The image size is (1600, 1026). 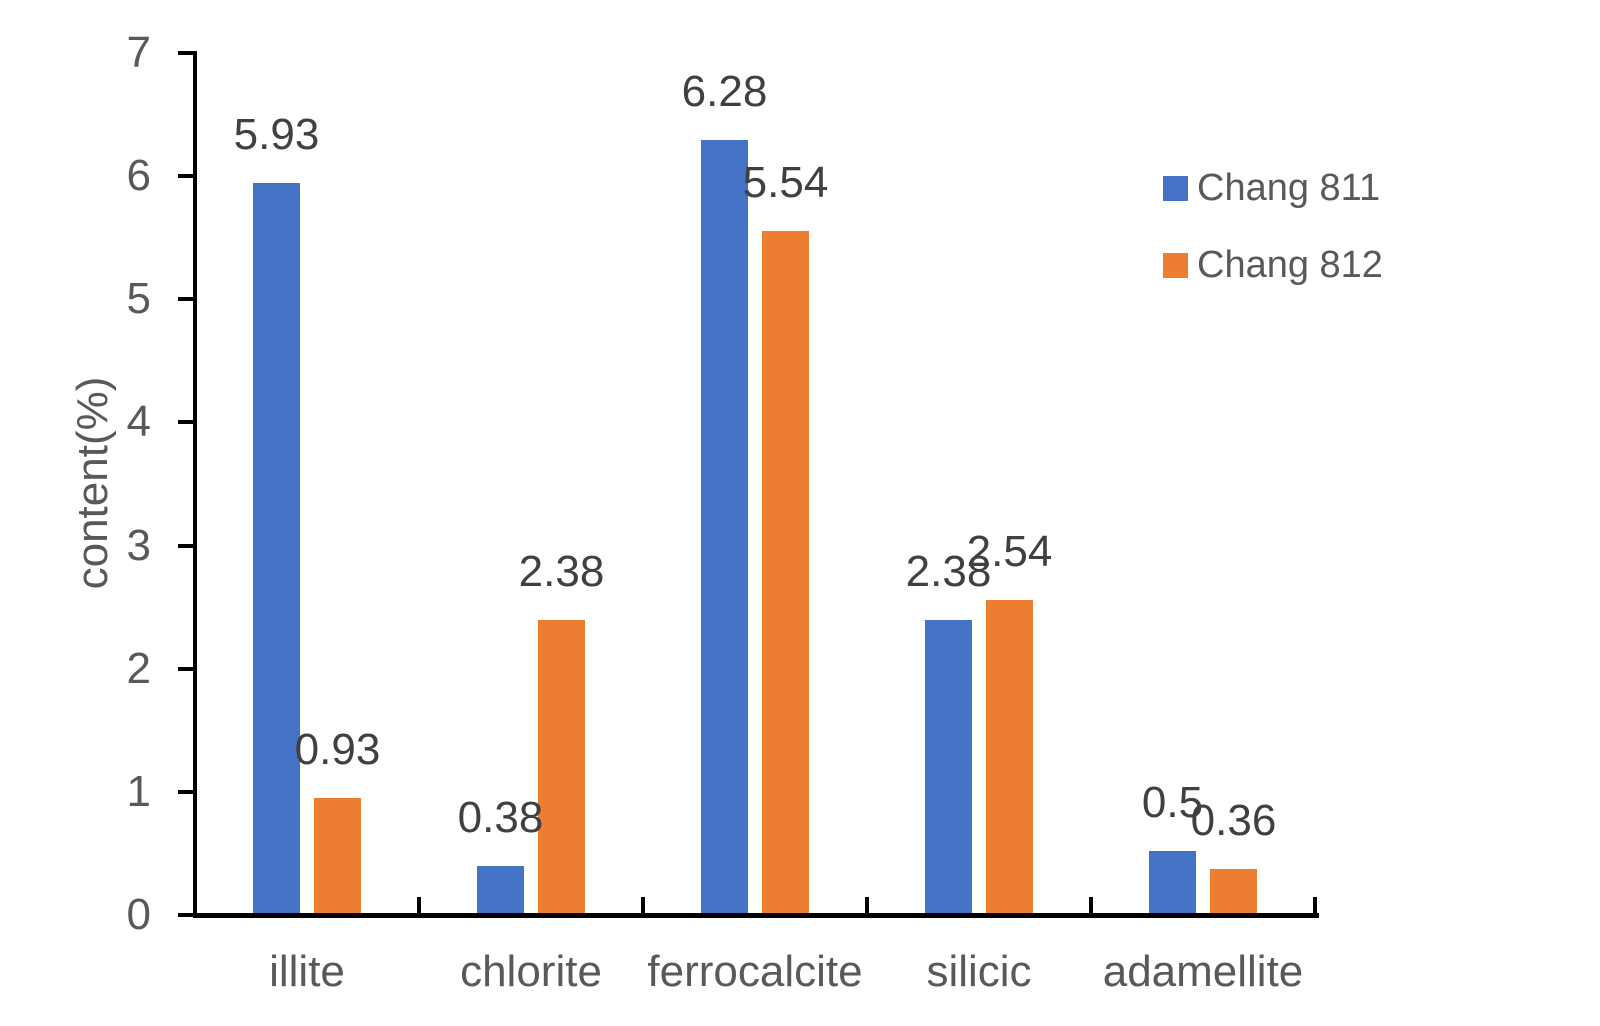 What do you see at coordinates (756, 915) in the screenshot?
I see `x-axis-line` at bounding box center [756, 915].